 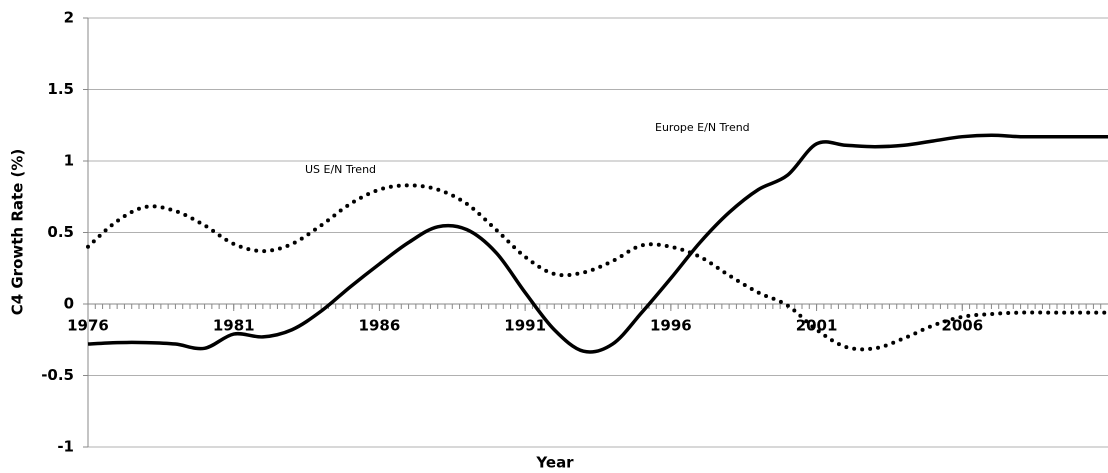 I want to click on y-axis-title: C4 Growth Rate (%), so click(x=18, y=232).